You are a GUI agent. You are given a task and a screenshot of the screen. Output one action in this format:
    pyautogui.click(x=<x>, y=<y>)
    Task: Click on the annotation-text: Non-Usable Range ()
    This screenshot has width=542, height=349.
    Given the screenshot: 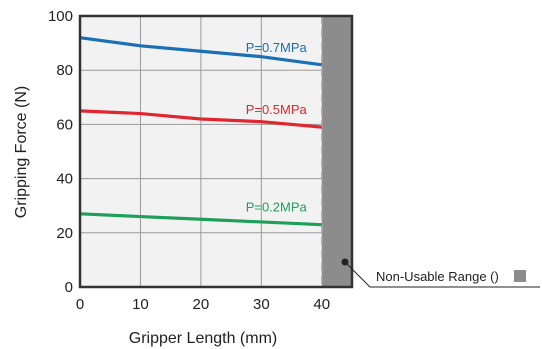 What is the action you would take?
    pyautogui.click(x=437, y=276)
    